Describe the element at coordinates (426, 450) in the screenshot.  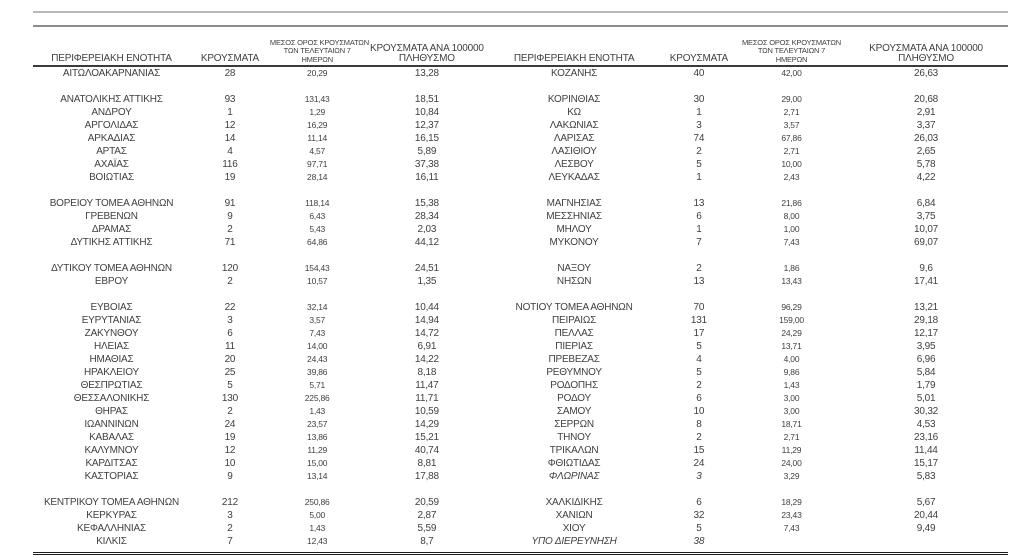
I see `left-per100k-cell: 40,74` at that location.